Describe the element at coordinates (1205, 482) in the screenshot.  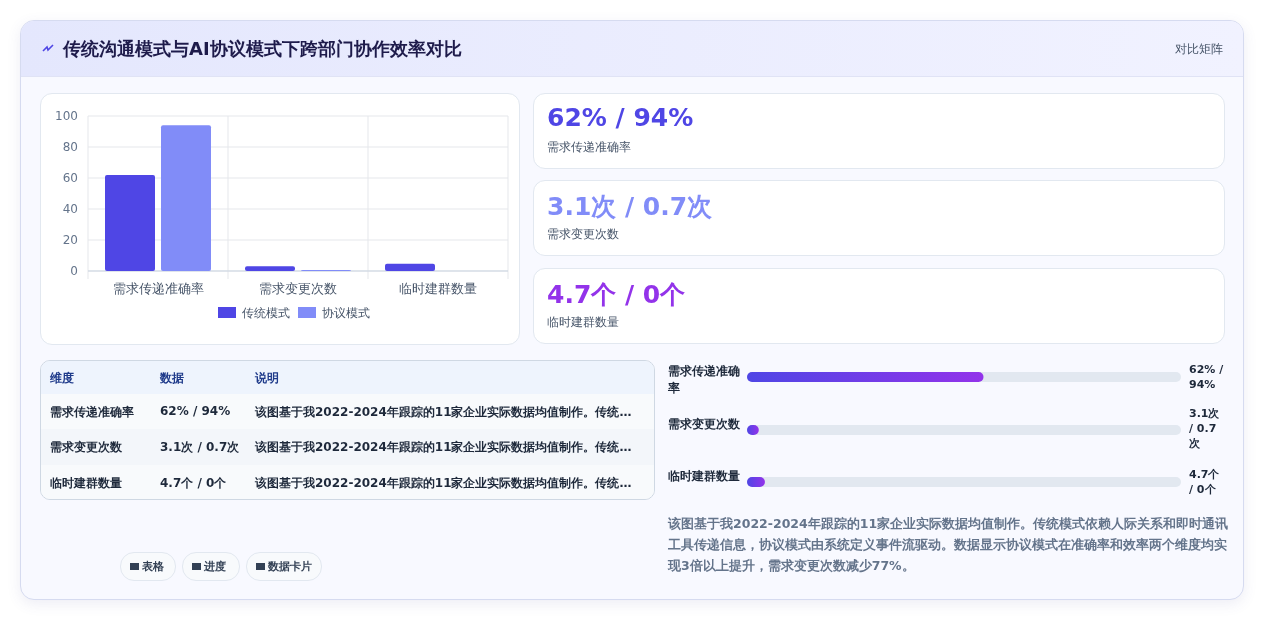
I see `data-label: 4.7个 / 0个` at that location.